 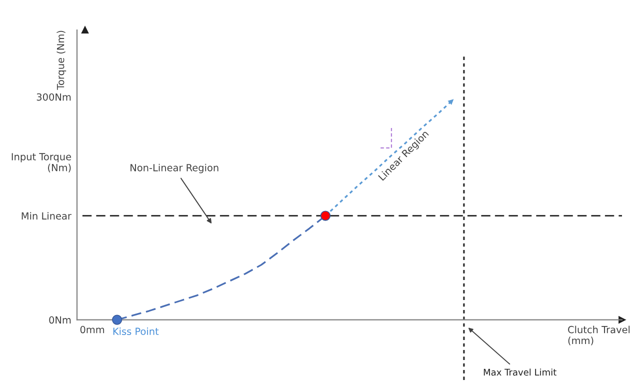 I want to click on annotation: Max Travel Limit, so click(x=520, y=372).